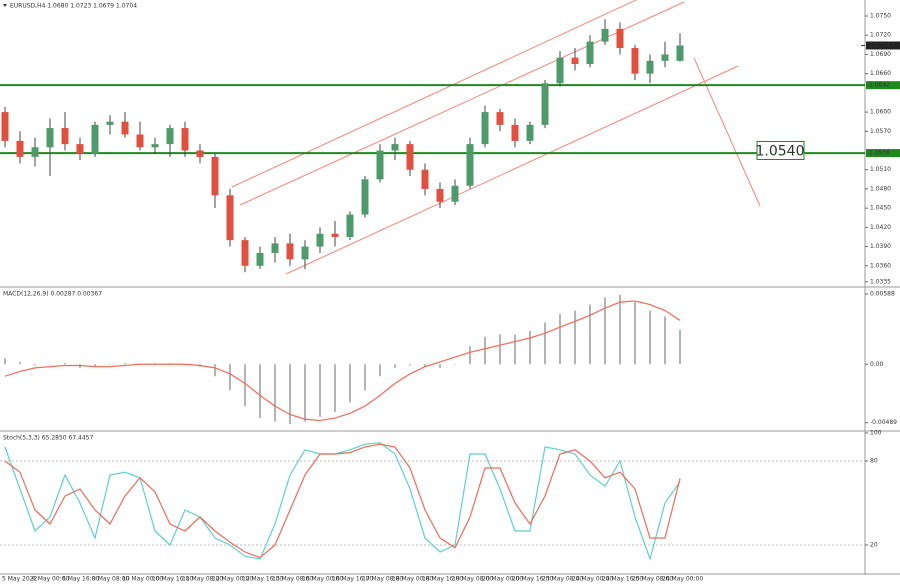  I want to click on y-tick-label: 1.0390, so click(880, 246).